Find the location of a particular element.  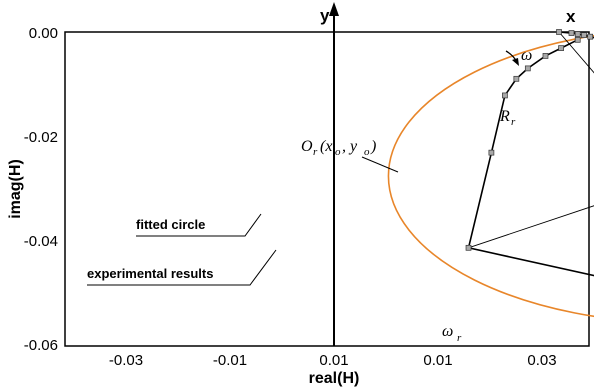

experimental-results-annotation: experimental results is located at coordinates (150, 273).